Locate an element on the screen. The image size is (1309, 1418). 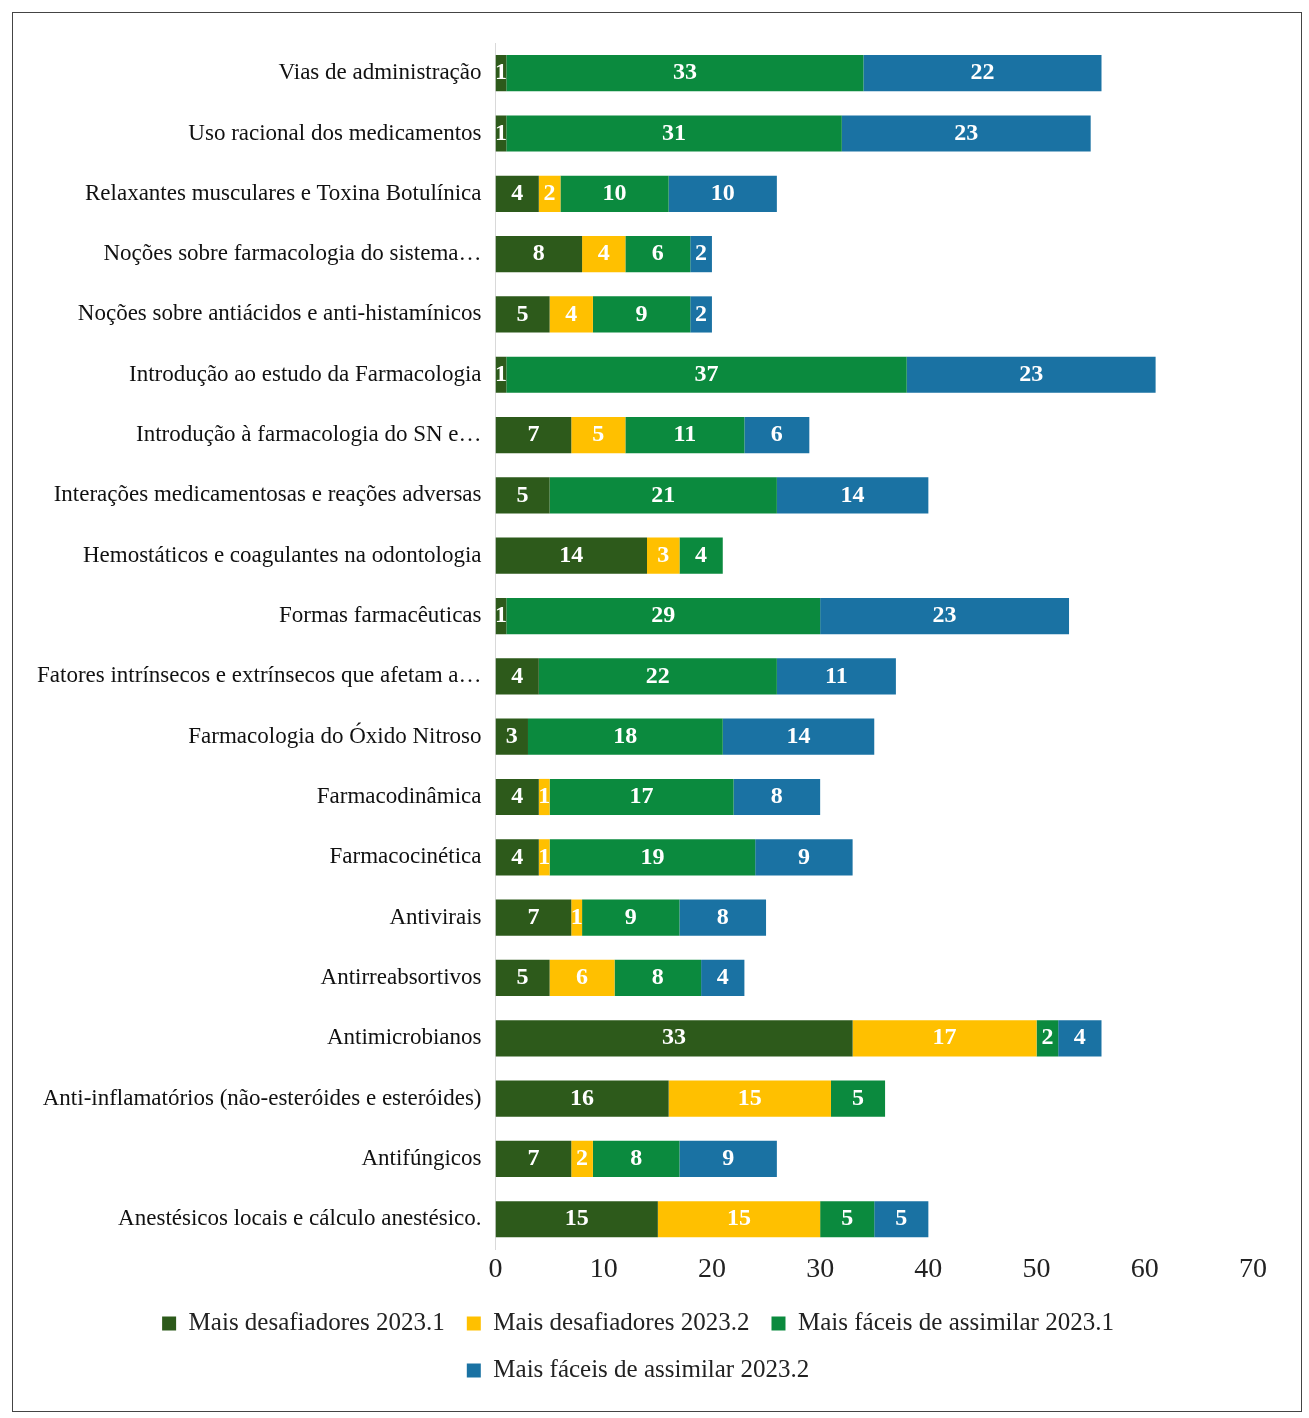
y-tick-label: Vias de administração is located at coordinates (380, 72).